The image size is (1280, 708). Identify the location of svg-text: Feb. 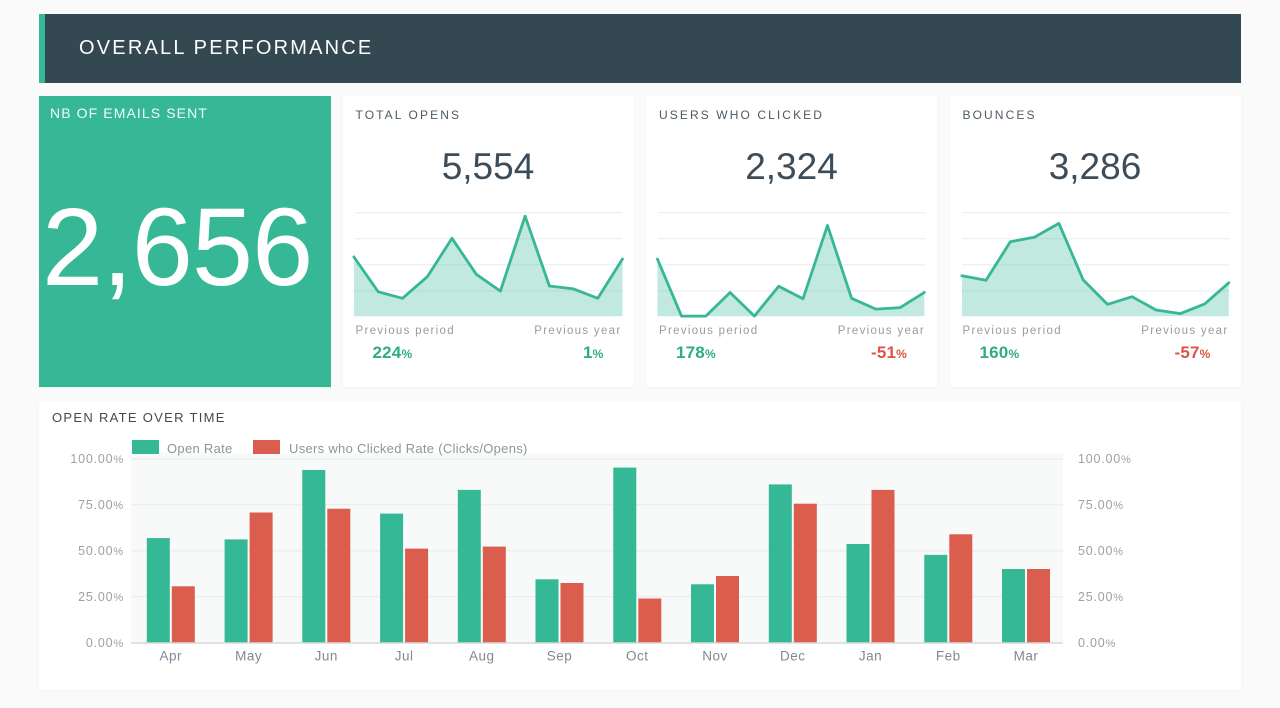
(948, 656).